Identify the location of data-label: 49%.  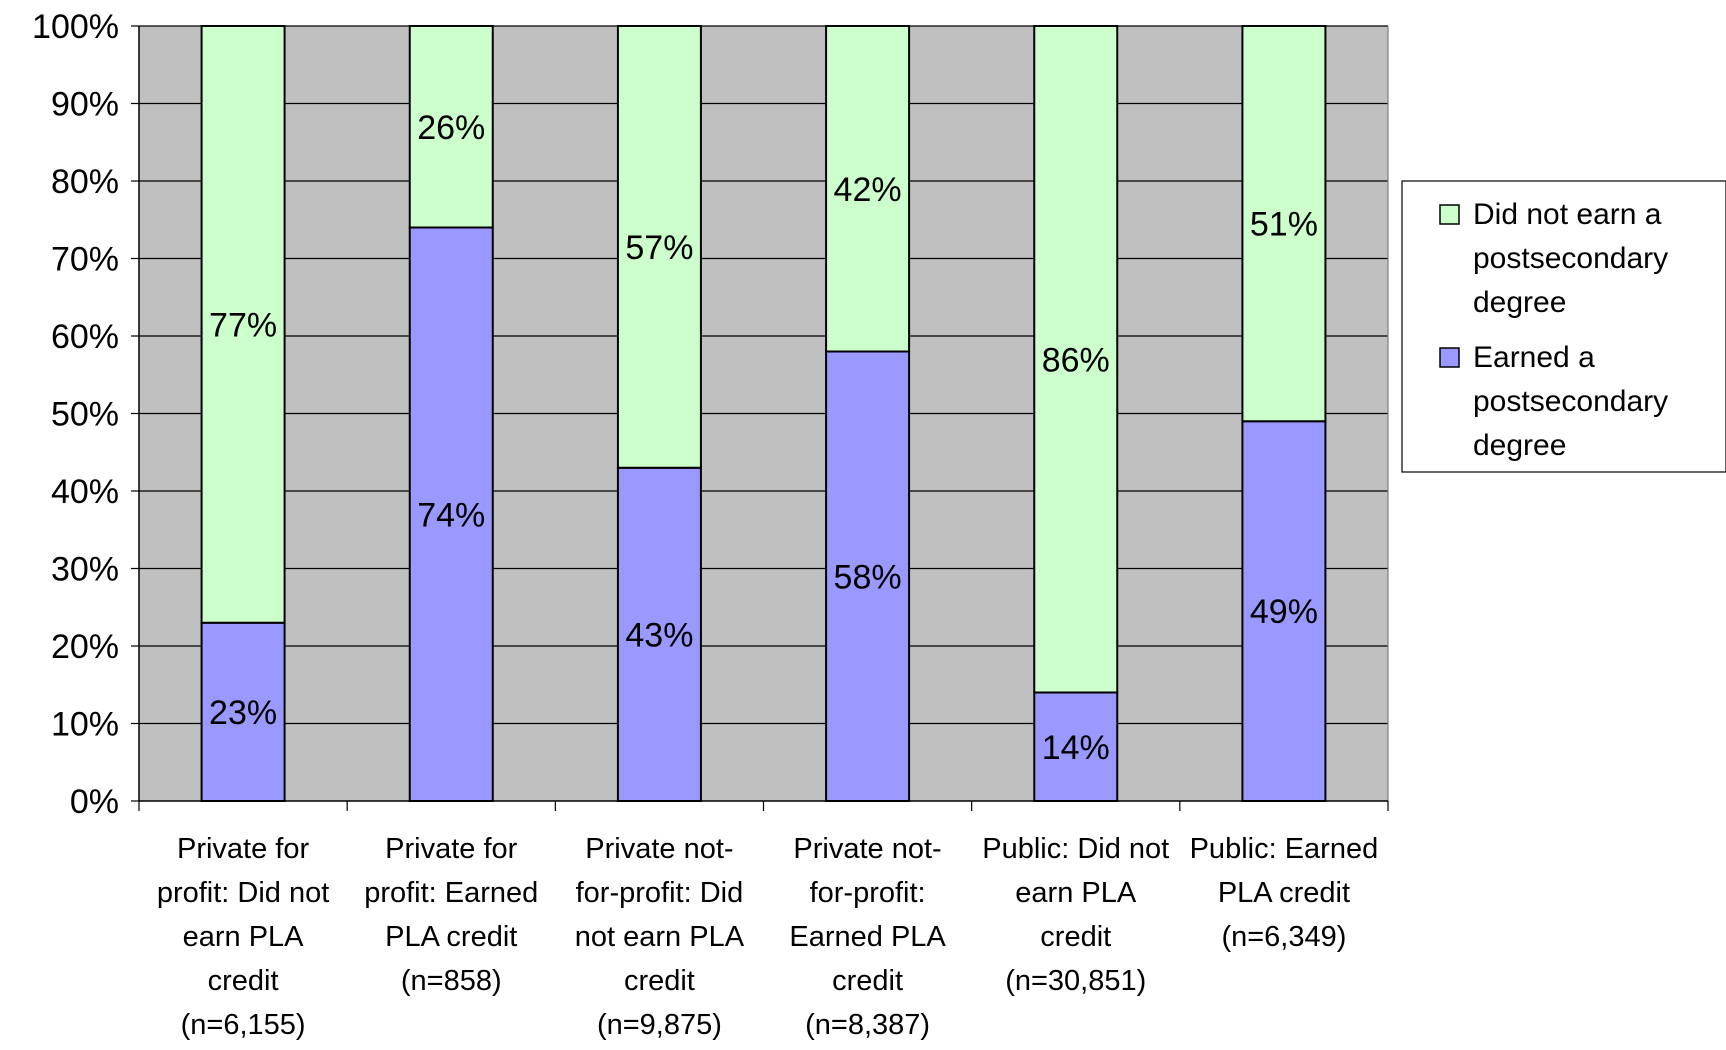
(1284, 612).